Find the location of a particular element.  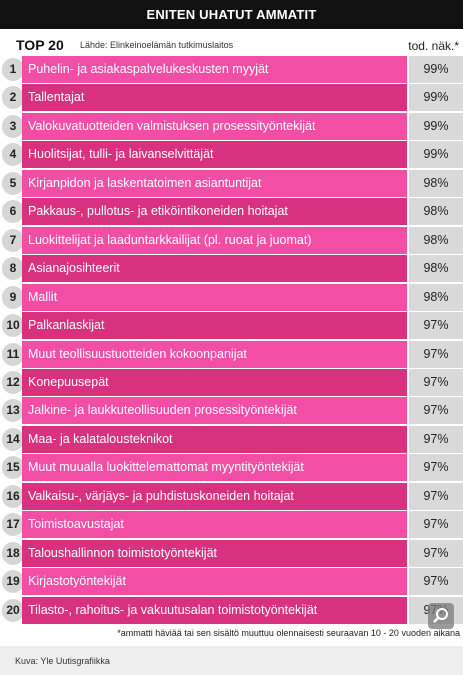

table-row: 17 Toimistoavustajat 97% is located at coordinates (231, 525).